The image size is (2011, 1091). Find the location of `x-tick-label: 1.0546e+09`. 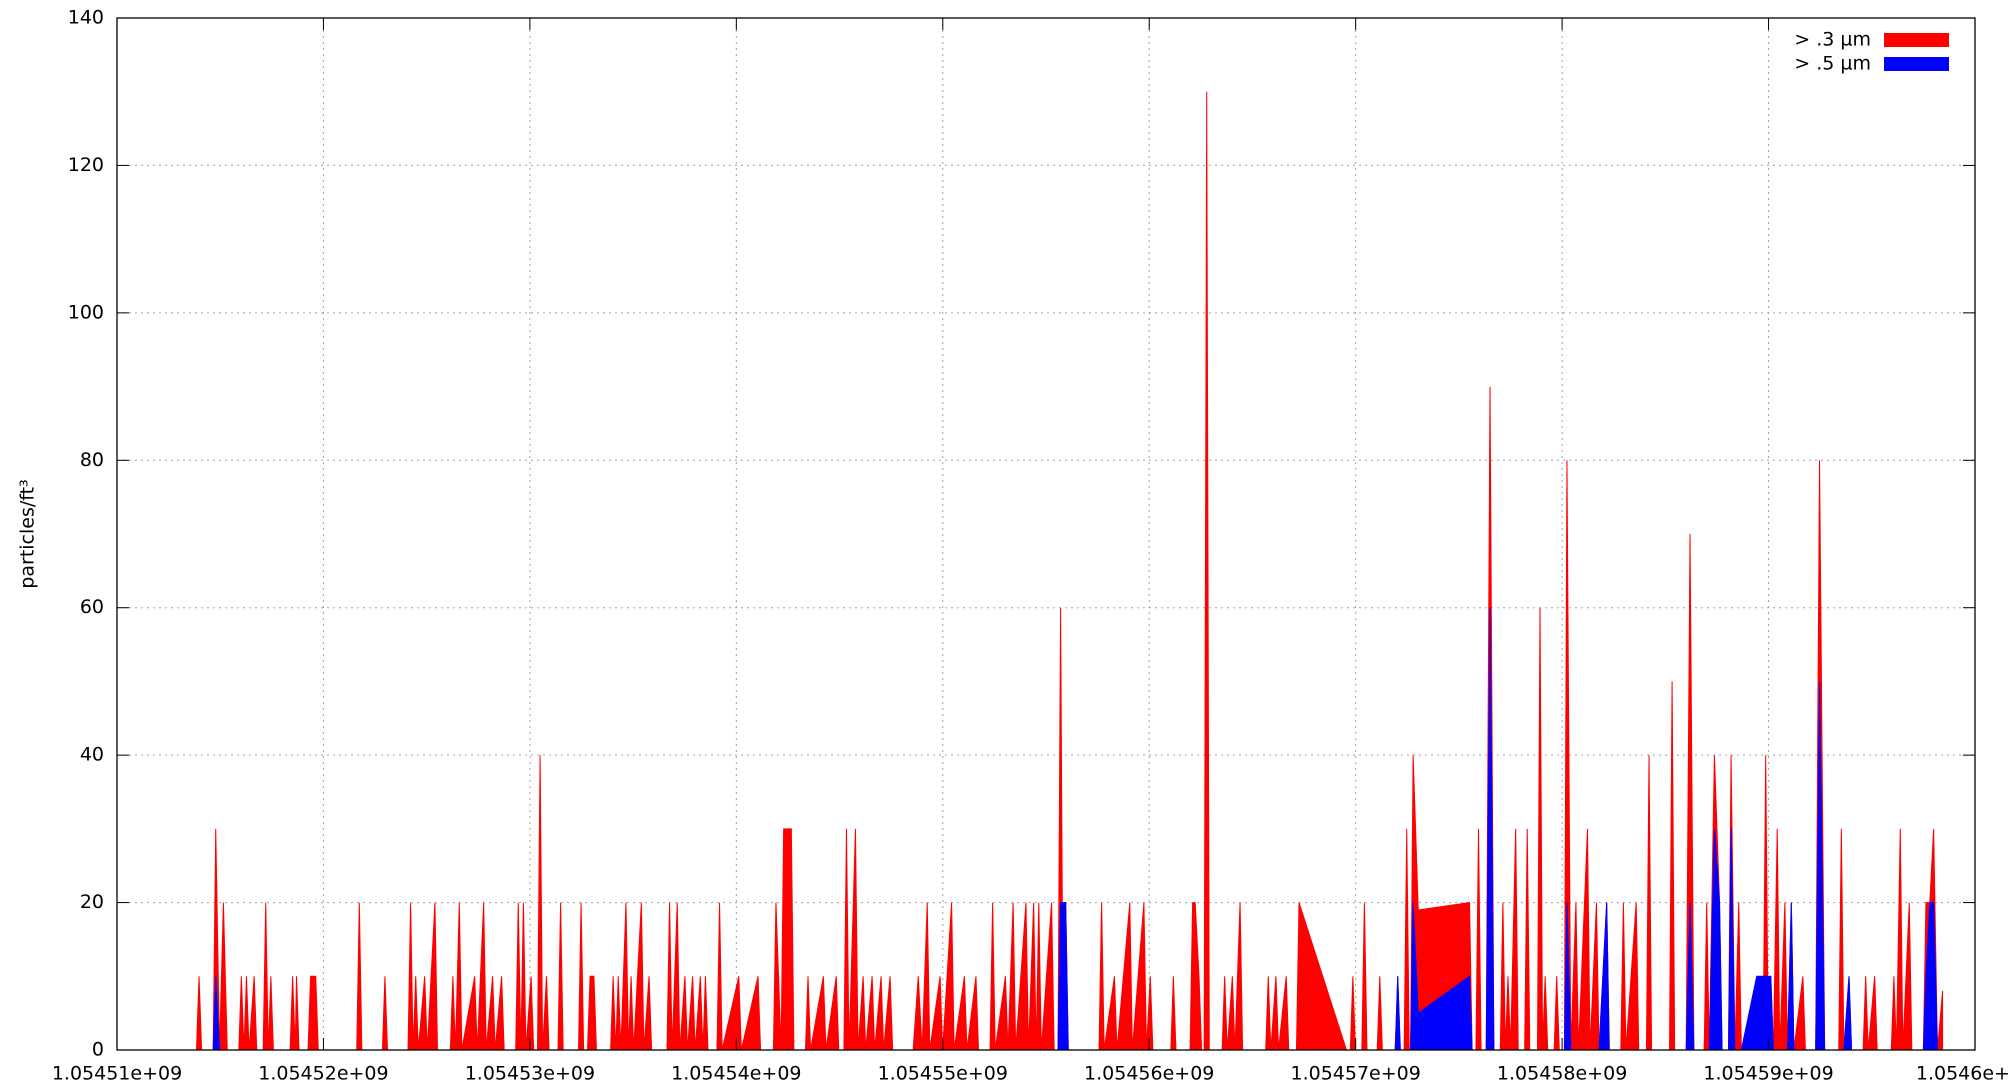

x-tick-label: 1.0546e+09 is located at coordinates (1963, 1074).